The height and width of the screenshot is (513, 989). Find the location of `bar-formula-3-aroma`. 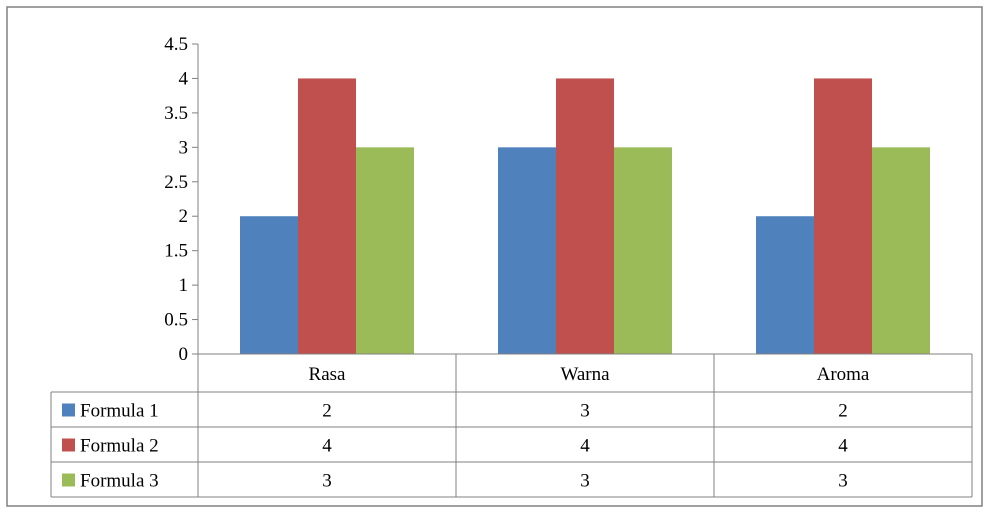

bar-formula-3-aroma is located at coordinates (901, 250).